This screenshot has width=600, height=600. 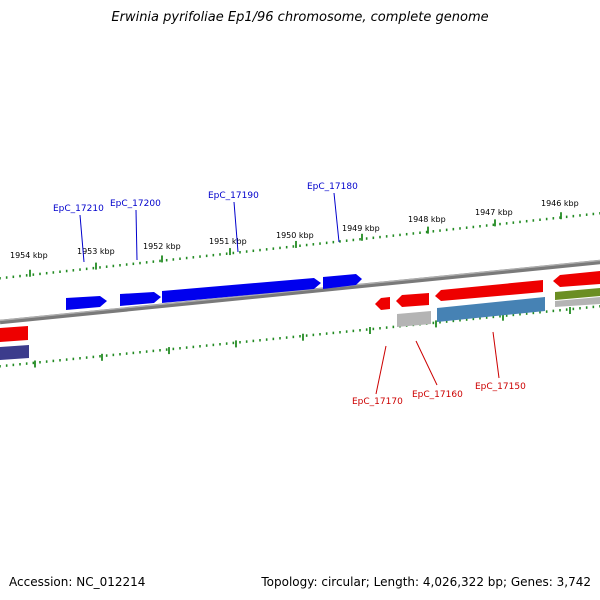 What do you see at coordinates (427, 219) in the screenshot?
I see `scale-kbp-label: 1948 kbp` at bounding box center [427, 219].